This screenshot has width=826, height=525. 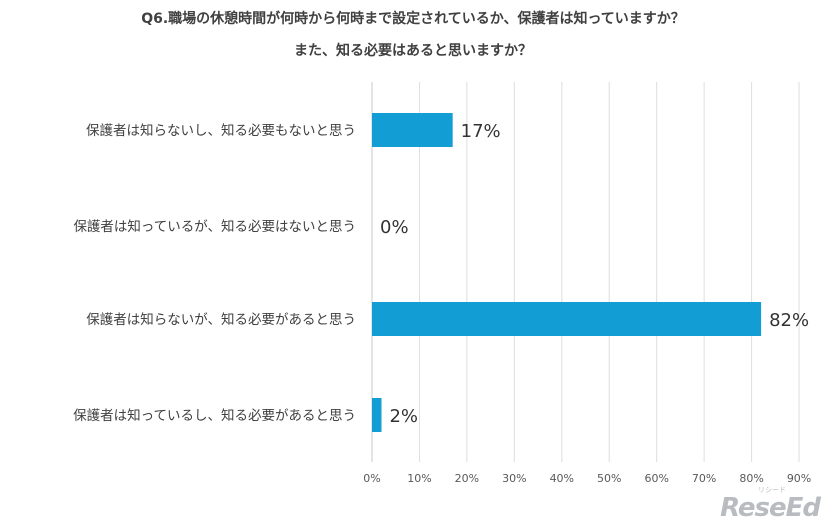 What do you see at coordinates (394, 227) in the screenshot?
I see `bar-value-label: 0%` at bounding box center [394, 227].